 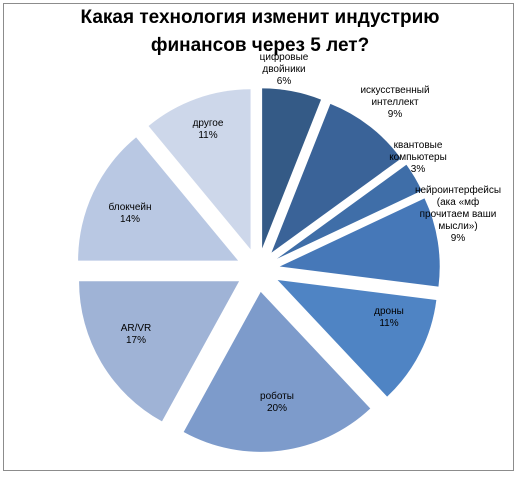 I want to click on slice-label: другое, so click(x=208, y=123).